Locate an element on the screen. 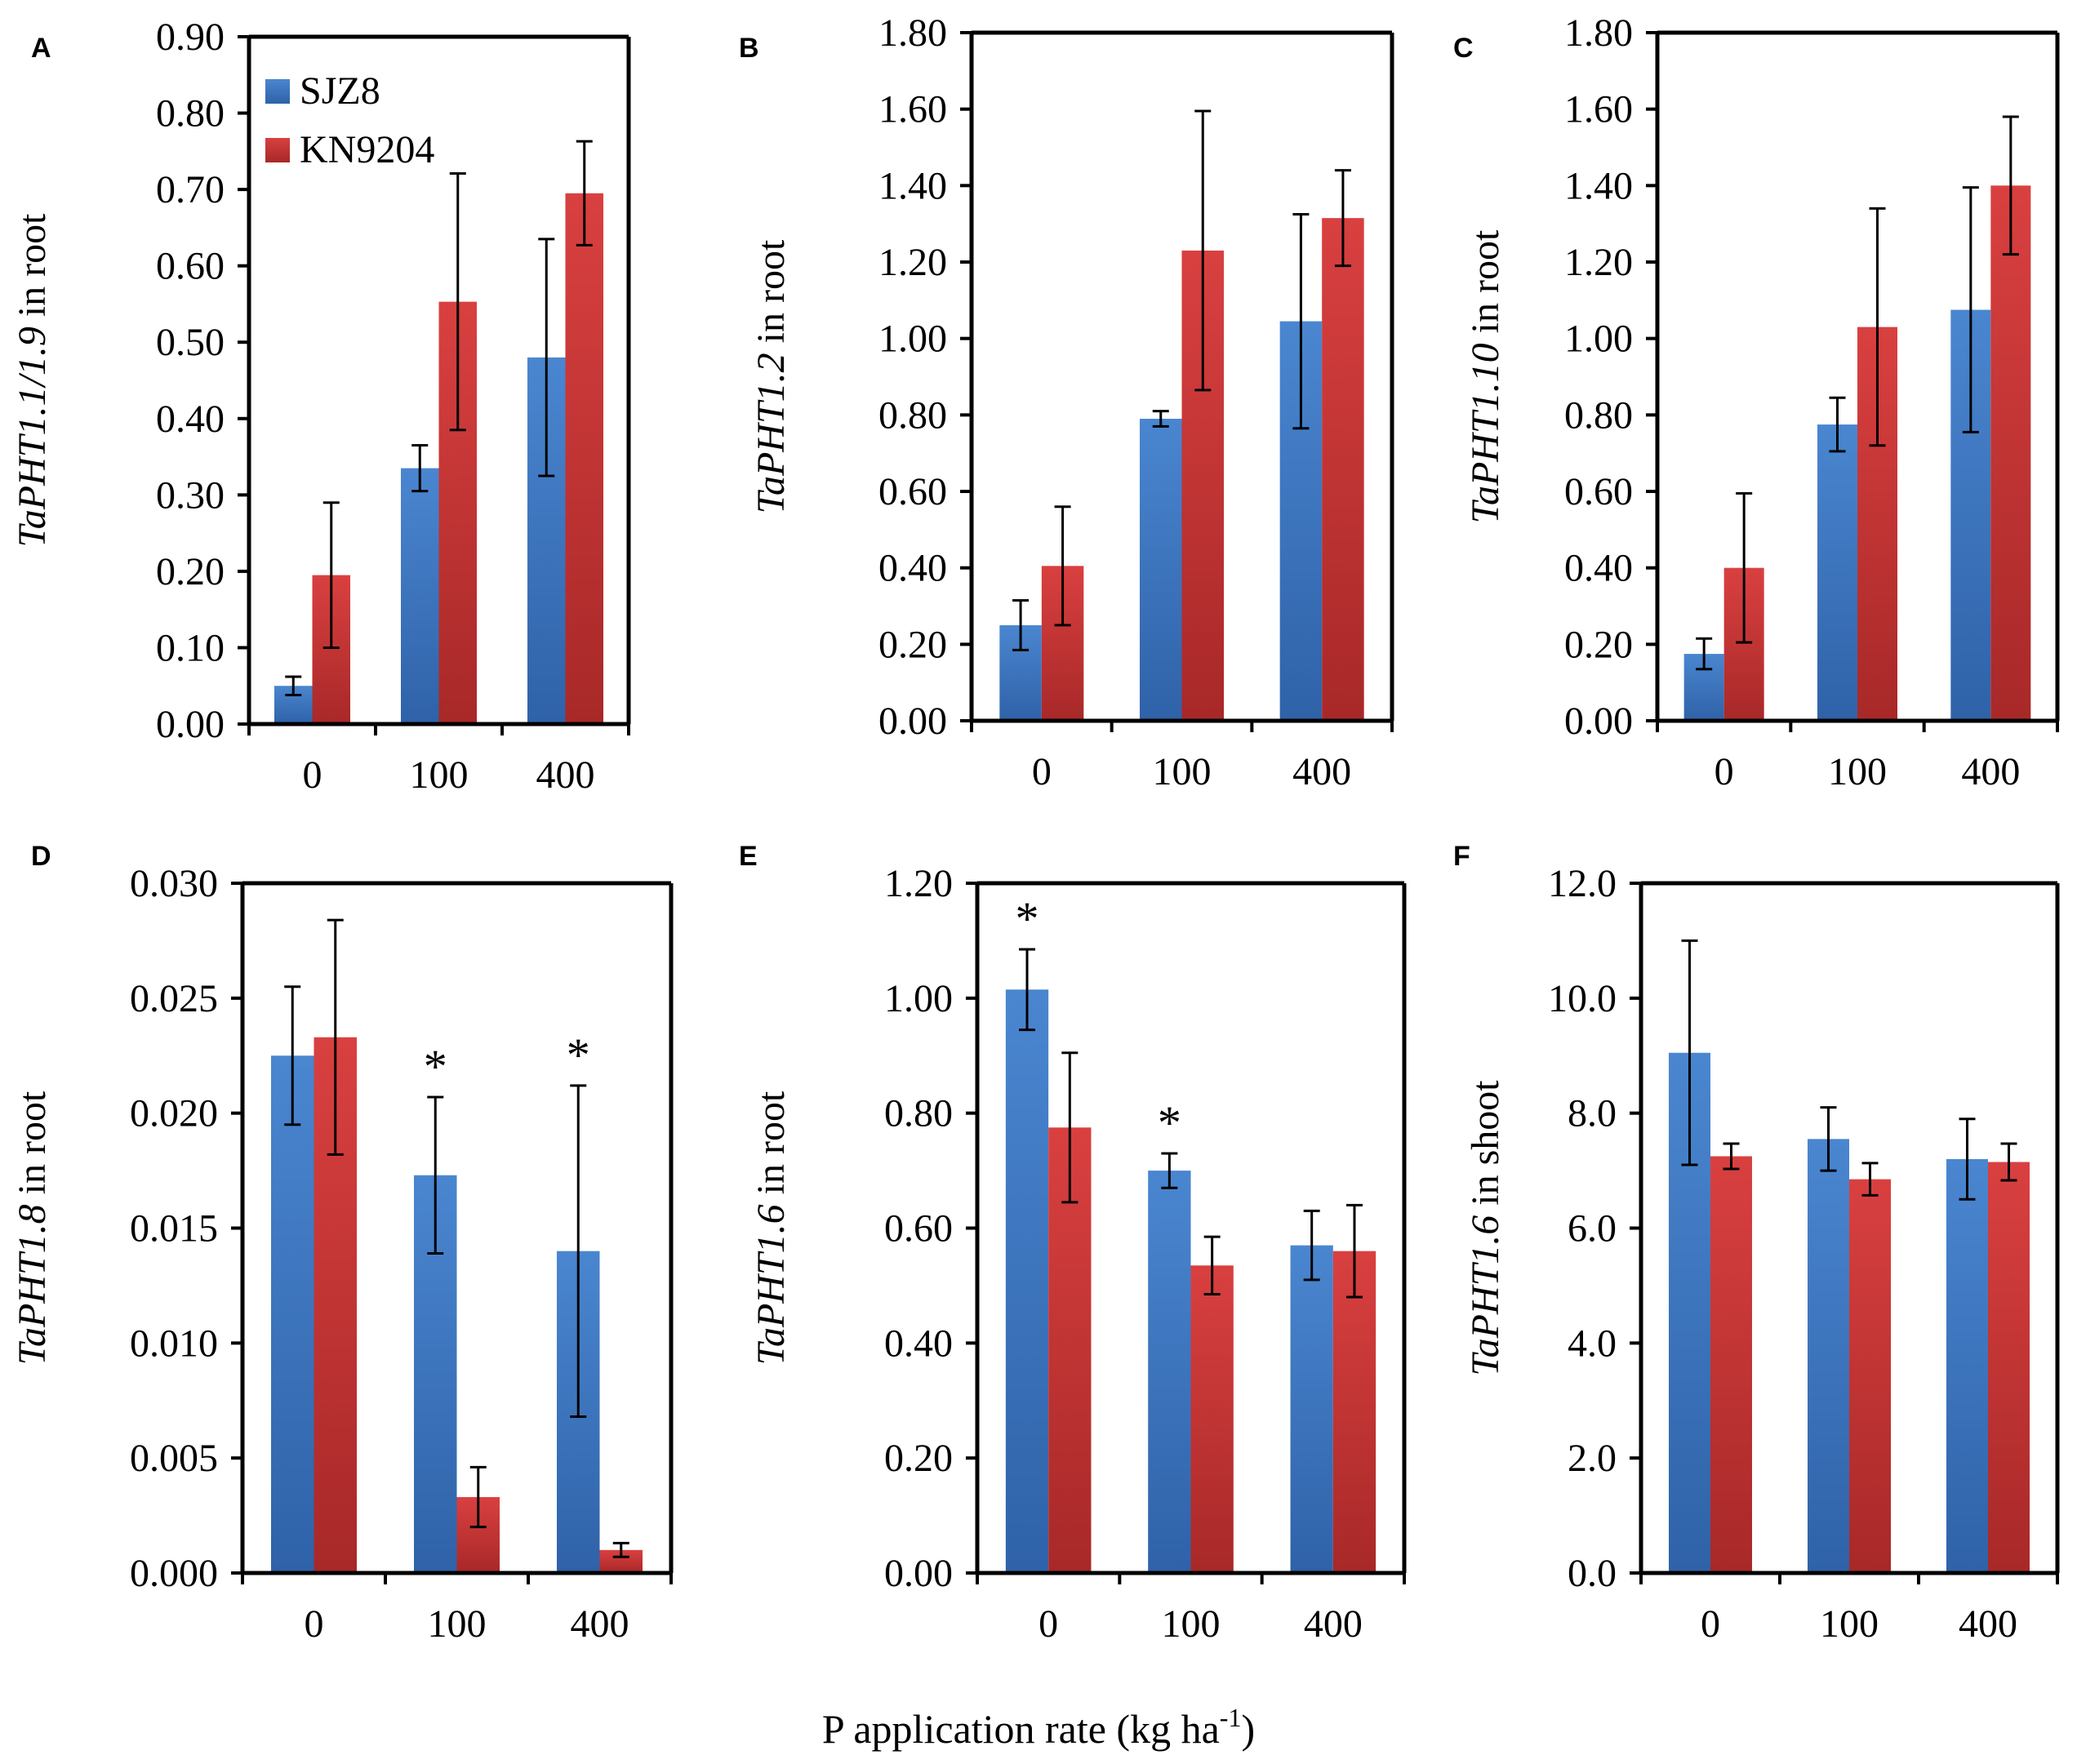 The width and height of the screenshot is (2077, 1764). legend-swatch-kn9204 is located at coordinates (277, 150).